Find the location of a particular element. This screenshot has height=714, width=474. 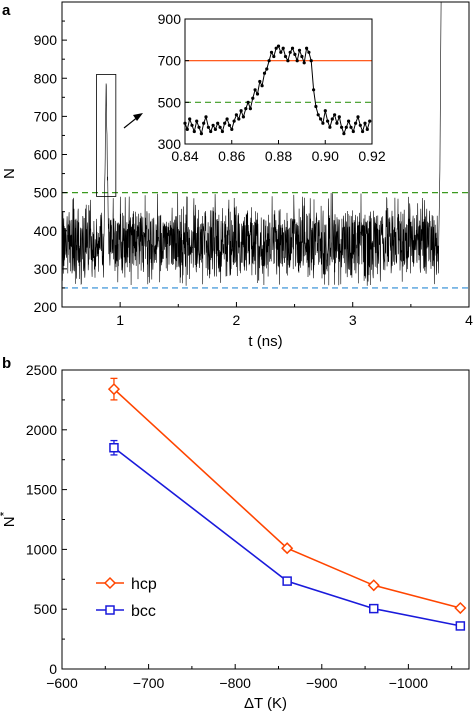

panel-a-reference-lines is located at coordinates (265, 240).